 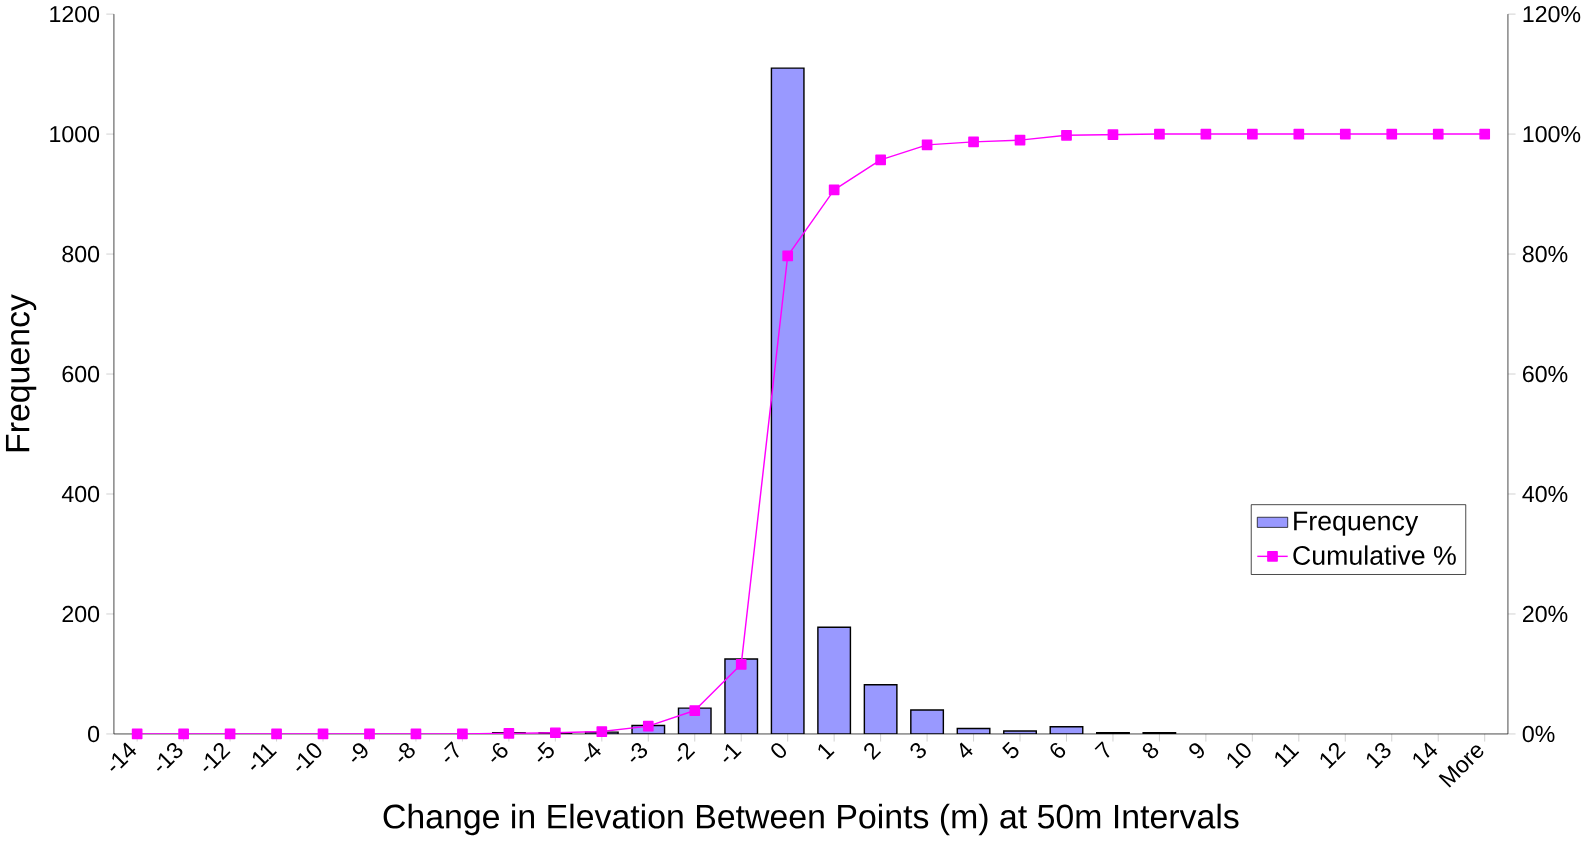 I want to click on y-tick-label: 200, so click(x=81, y=614).